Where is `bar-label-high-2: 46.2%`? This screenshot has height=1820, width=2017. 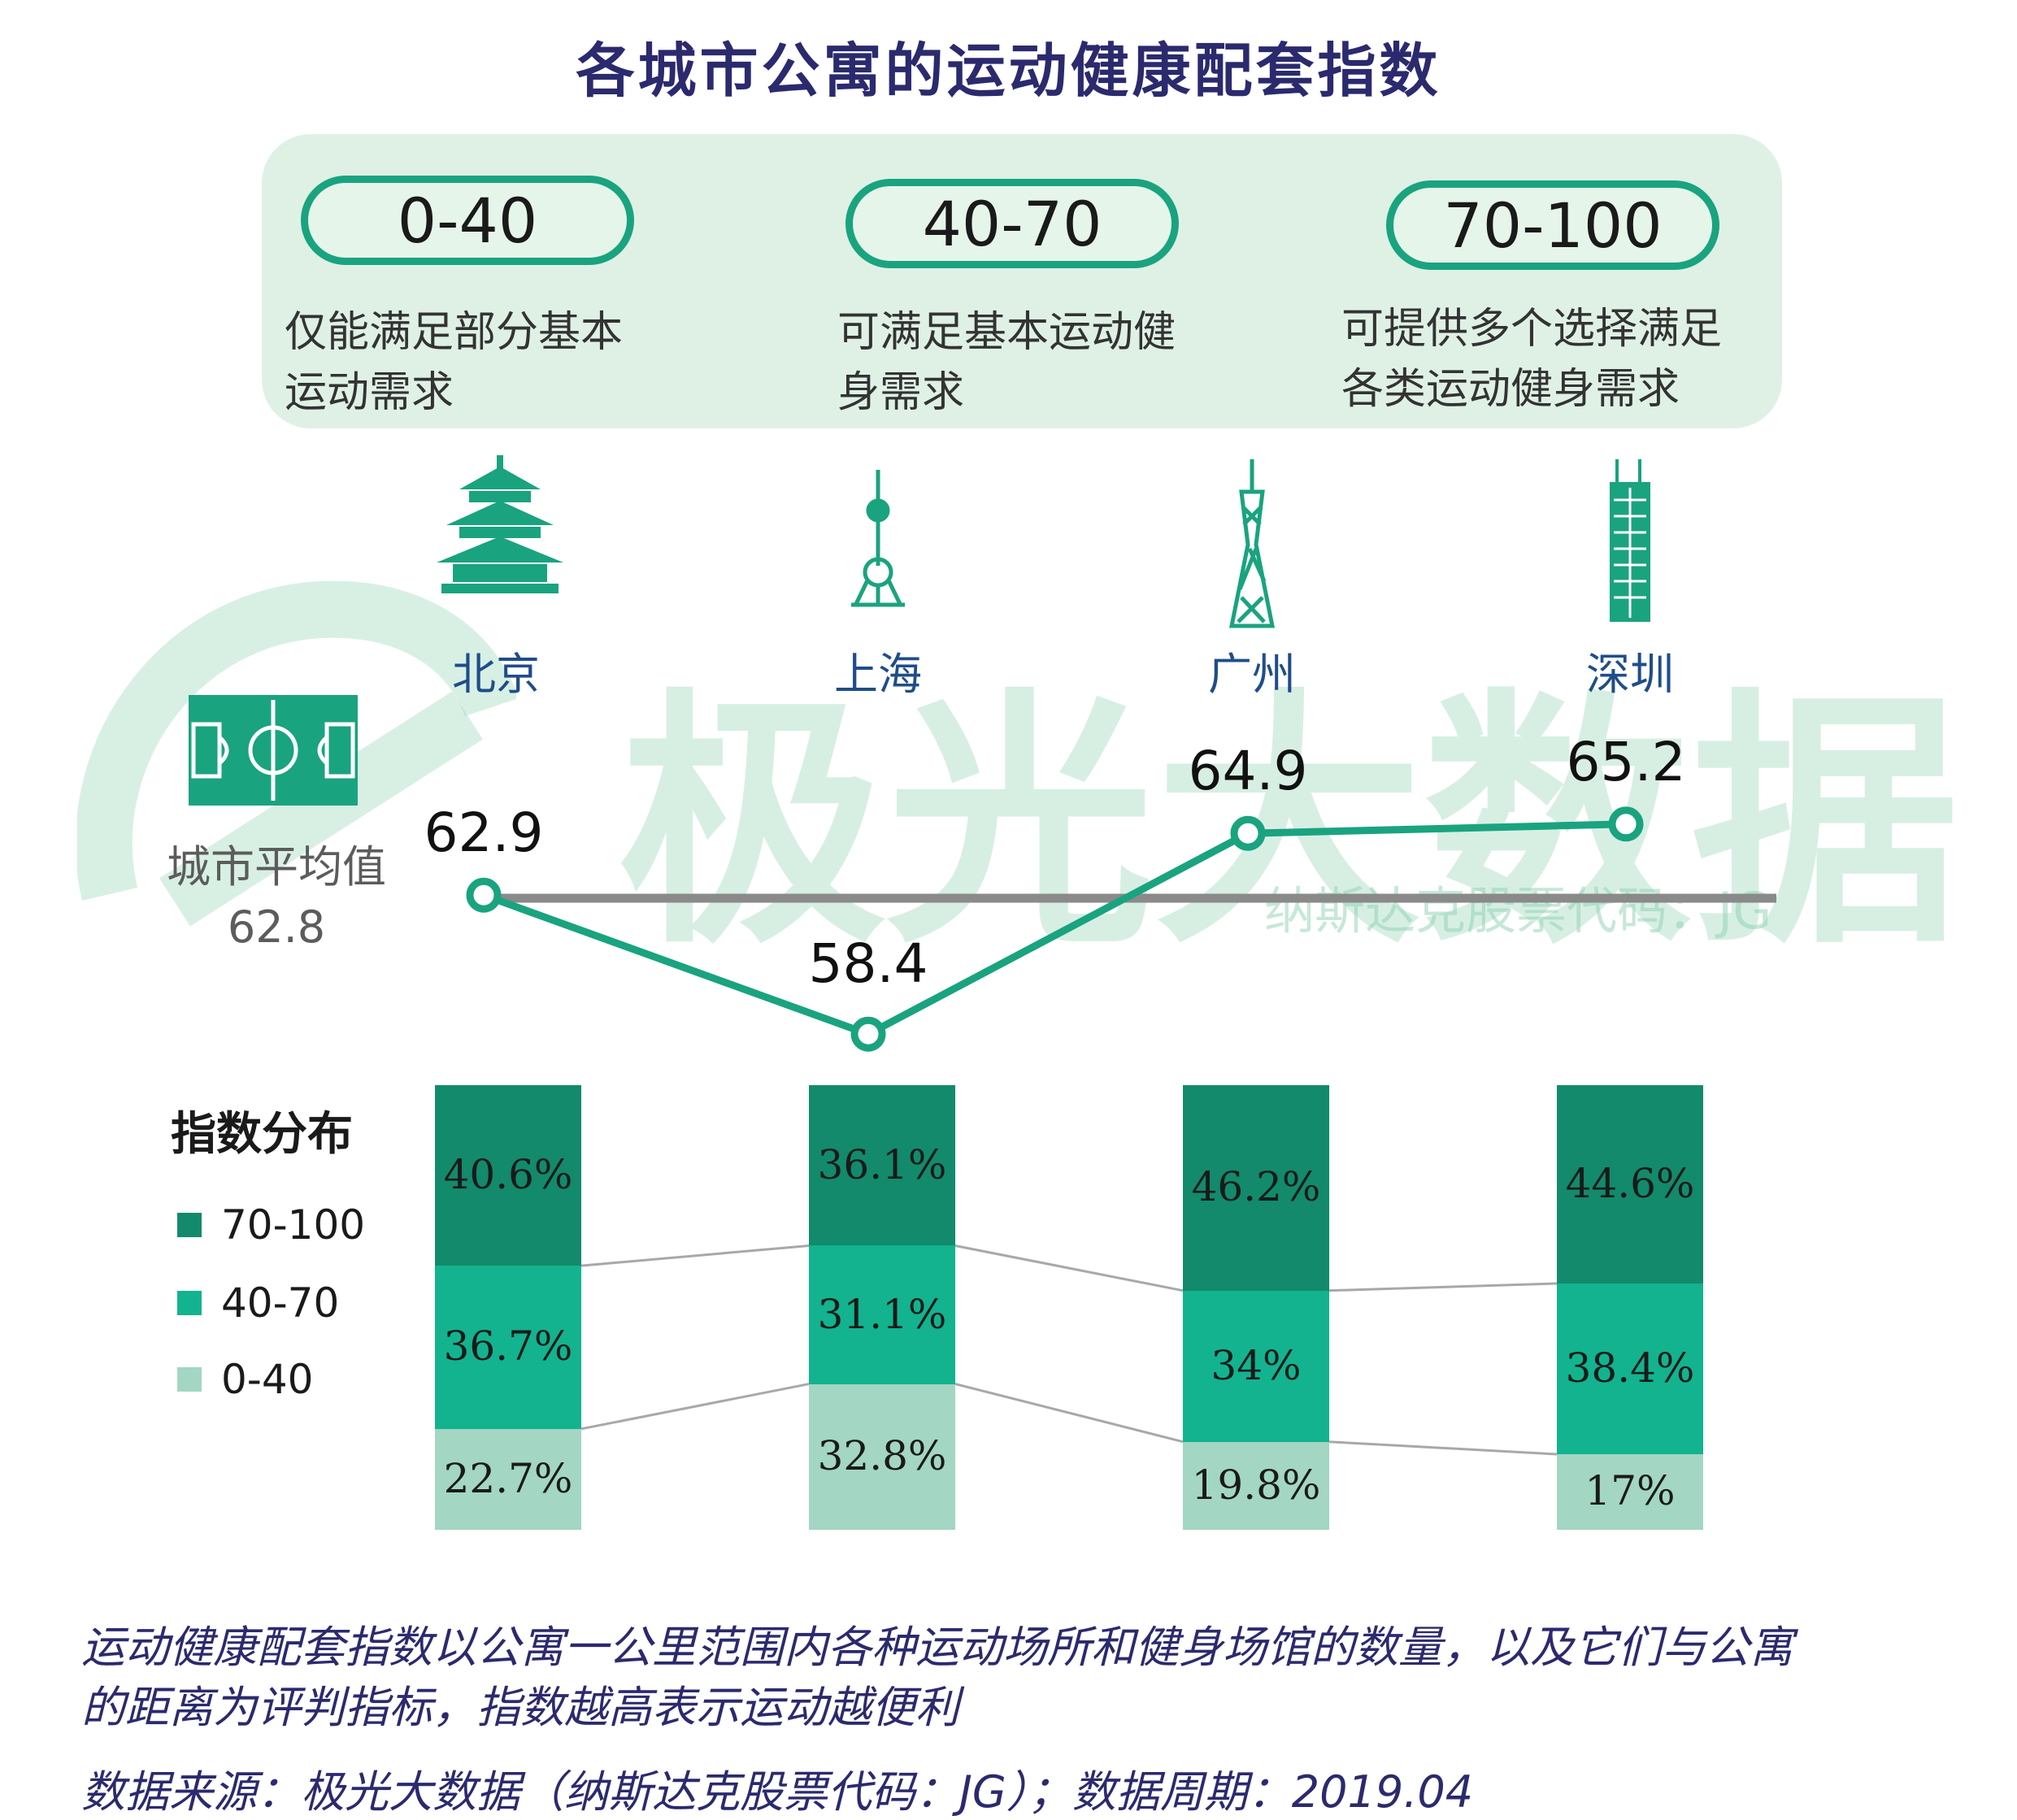 bar-label-high-2: 46.2% is located at coordinates (1256, 1187).